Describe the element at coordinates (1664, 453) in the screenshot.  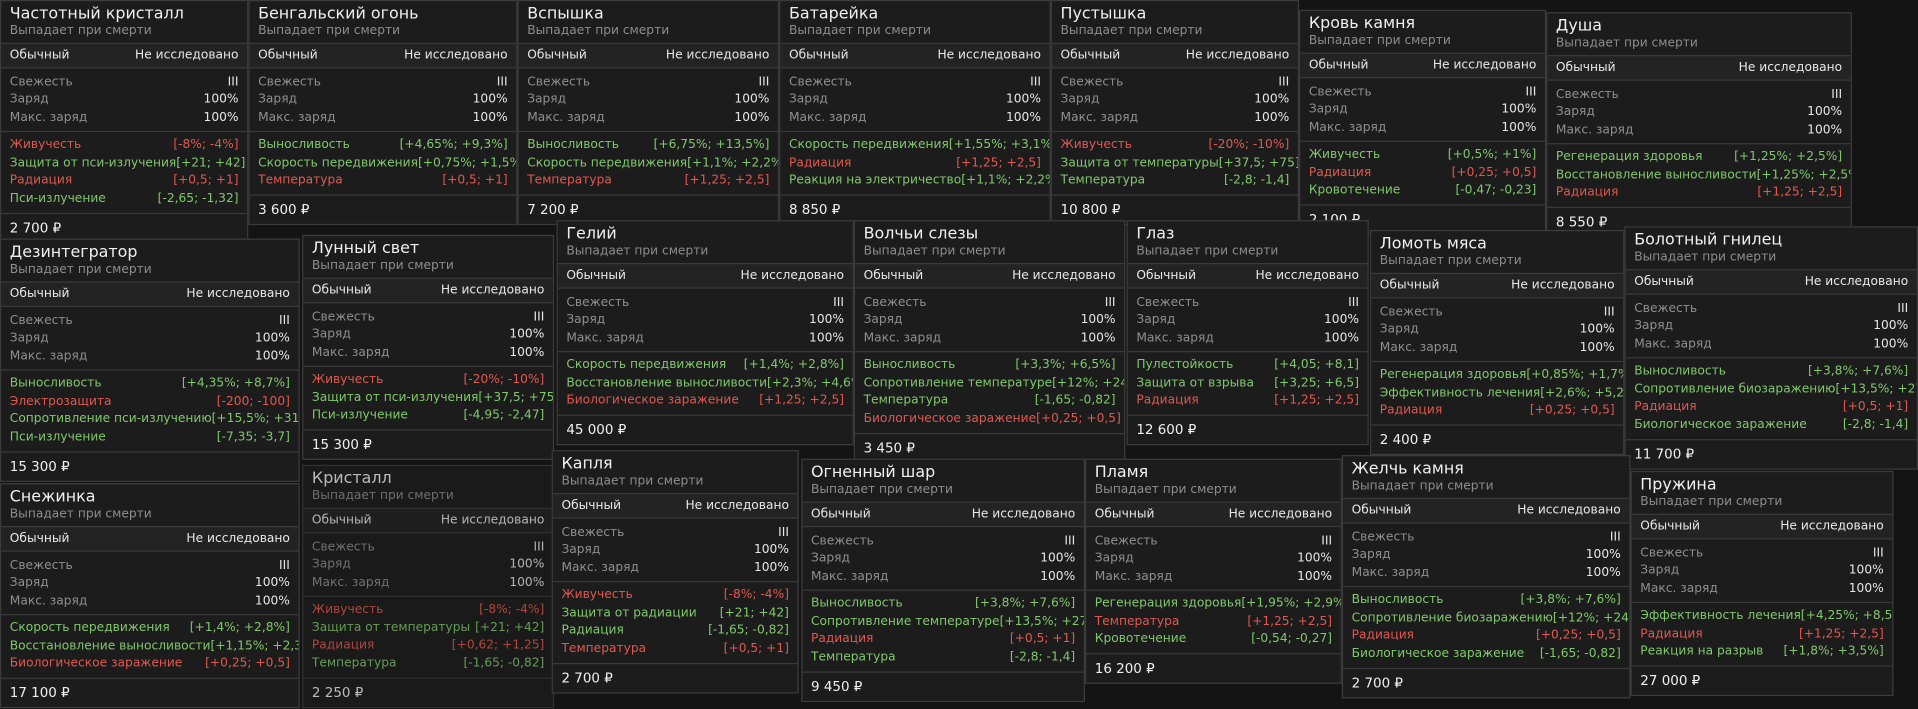
I see `price: 11 700 ₽` at that location.